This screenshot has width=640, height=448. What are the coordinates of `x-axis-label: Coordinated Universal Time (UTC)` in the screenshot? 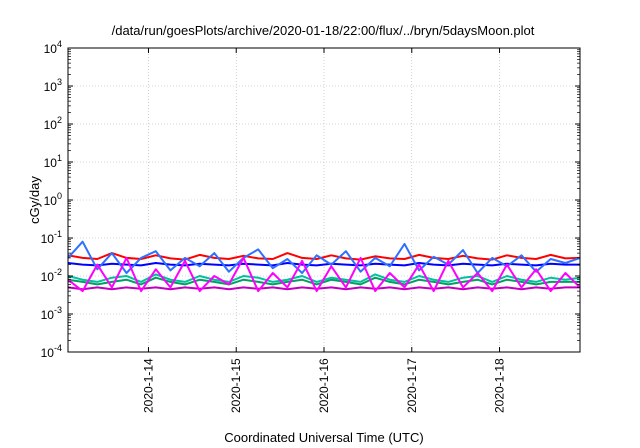 It's located at (323, 437).